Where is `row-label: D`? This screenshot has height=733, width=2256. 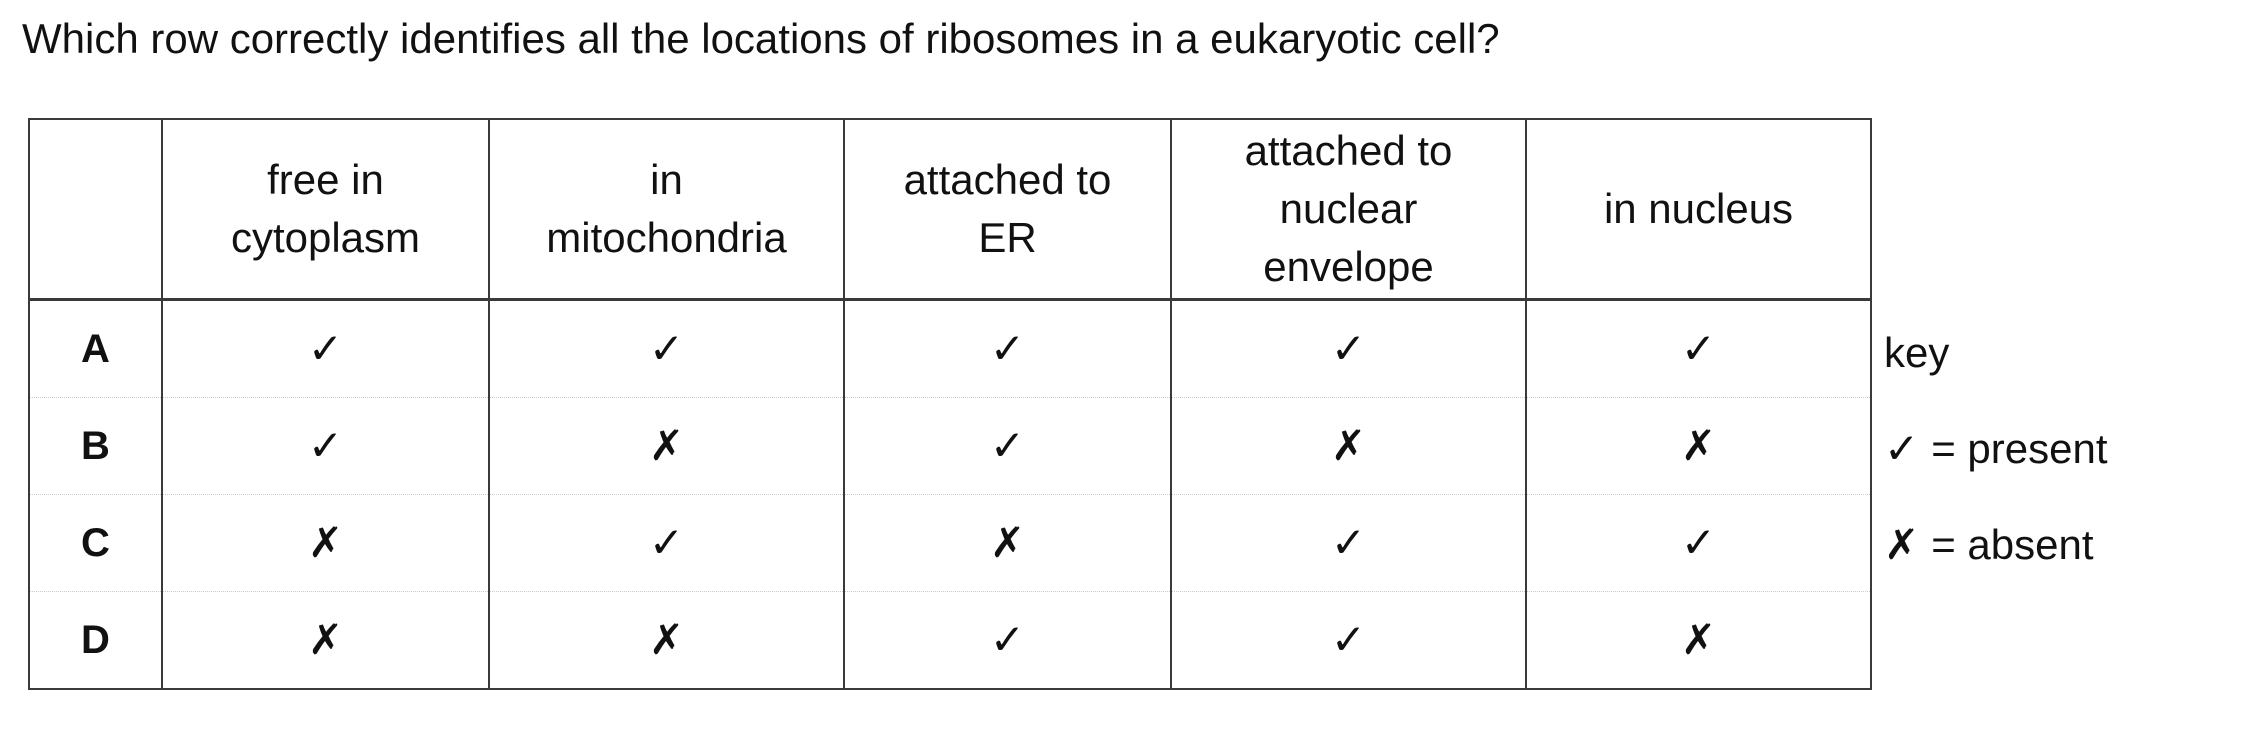 row-label: D is located at coordinates (95, 640).